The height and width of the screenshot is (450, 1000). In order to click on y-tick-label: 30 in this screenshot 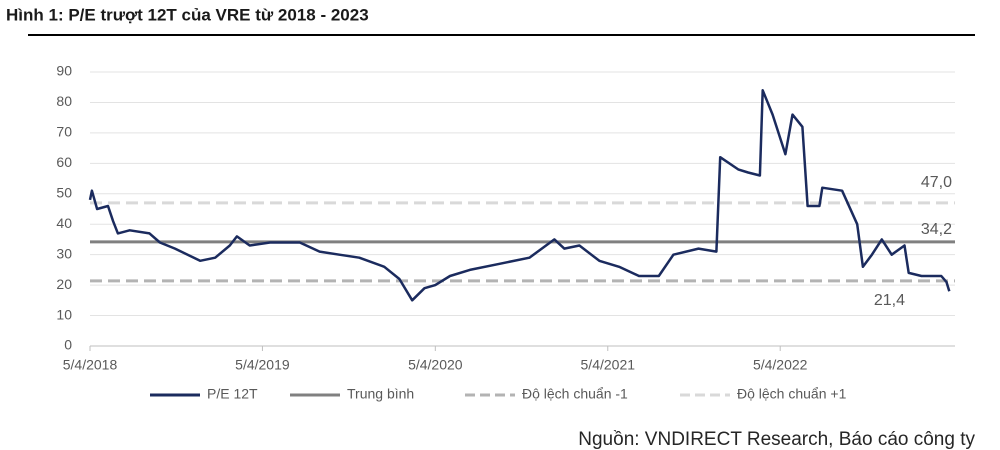, I will do `click(64, 253)`.